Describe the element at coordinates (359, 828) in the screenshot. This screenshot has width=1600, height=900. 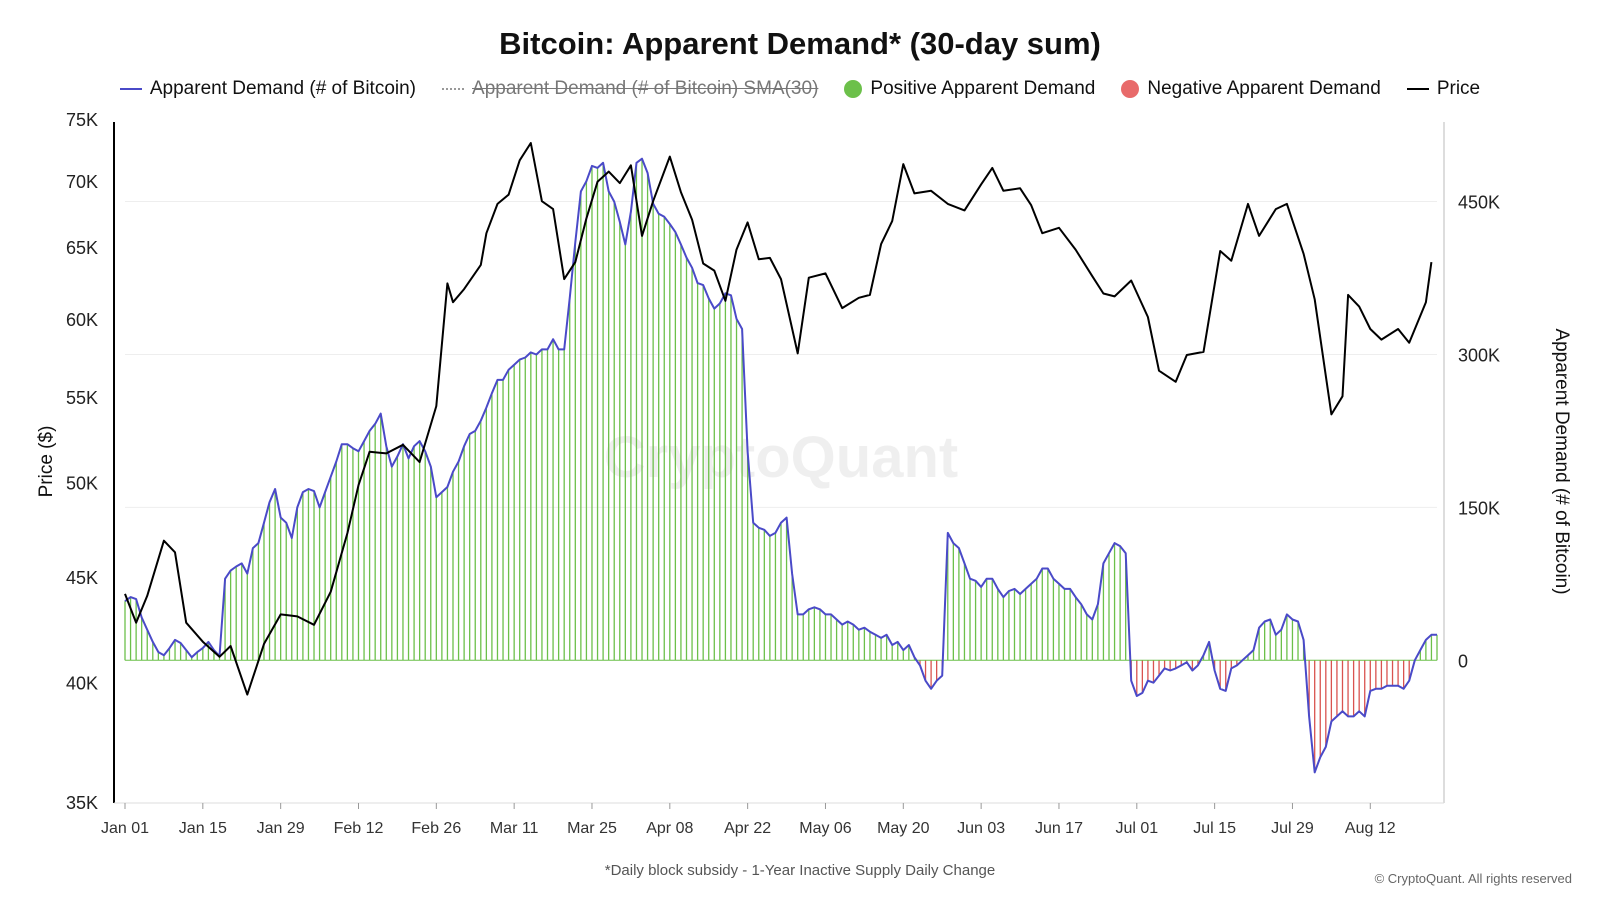
I see `x-tick-label: Feb 12` at that location.